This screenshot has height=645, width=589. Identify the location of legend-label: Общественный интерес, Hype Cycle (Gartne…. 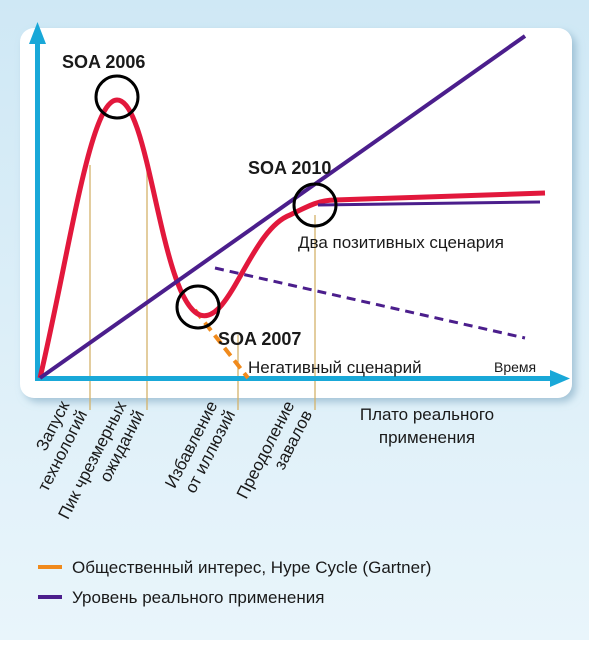
(251, 567).